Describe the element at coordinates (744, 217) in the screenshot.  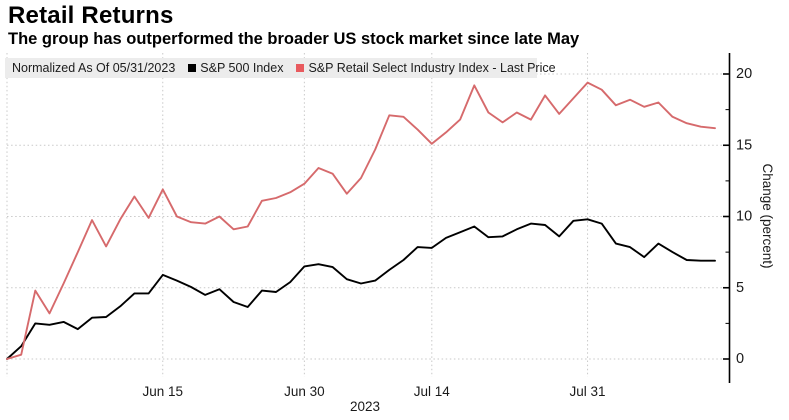
I see `y-tick-label-10: 10` at that location.